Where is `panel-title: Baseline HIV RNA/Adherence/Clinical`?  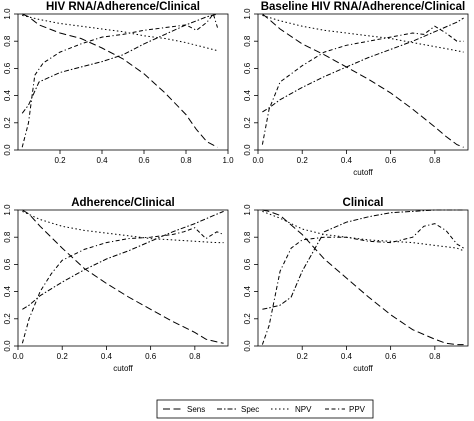
panel-title: Baseline HIV RNA/Adherence/Clinical is located at coordinates (363, 7).